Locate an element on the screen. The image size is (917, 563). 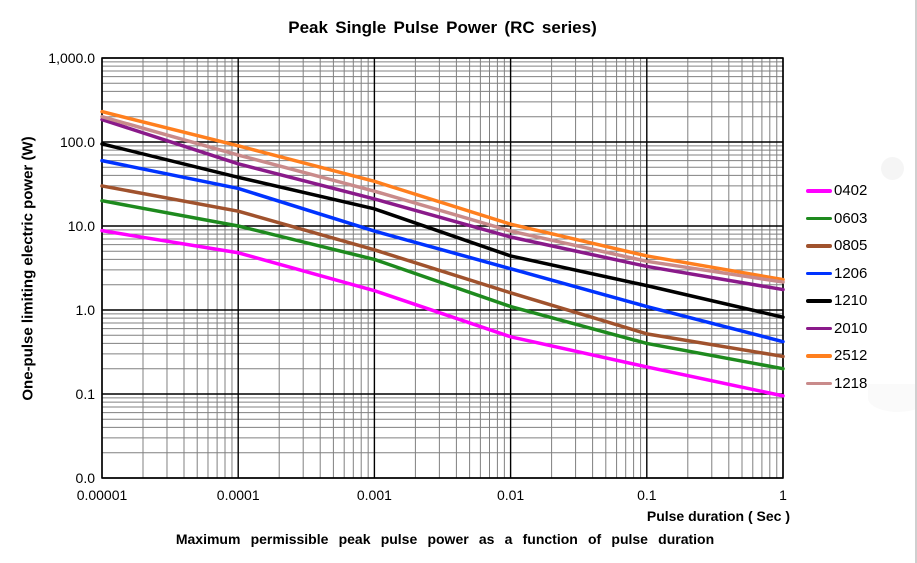
y-tick-label: 100.0 is located at coordinates (77, 142).